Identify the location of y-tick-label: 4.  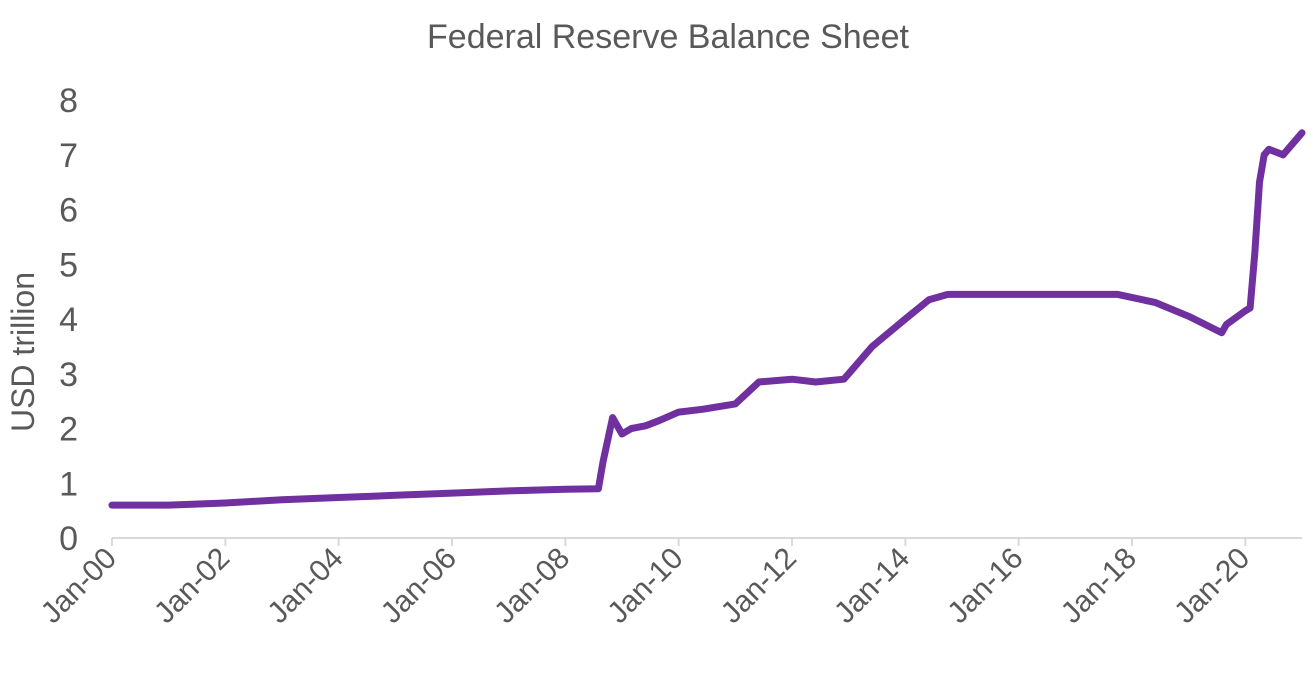
(68, 320).